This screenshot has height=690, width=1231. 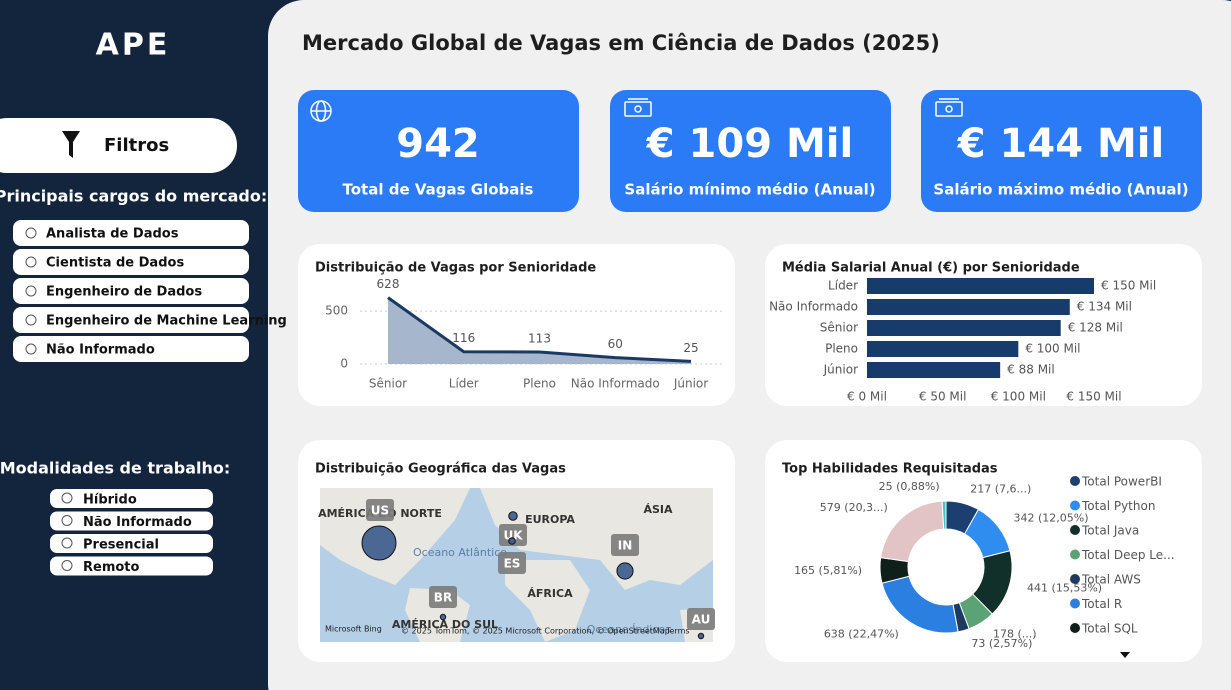 What do you see at coordinates (124, 292) in the screenshot?
I see `option-label: Engenheiro de Dados` at bounding box center [124, 292].